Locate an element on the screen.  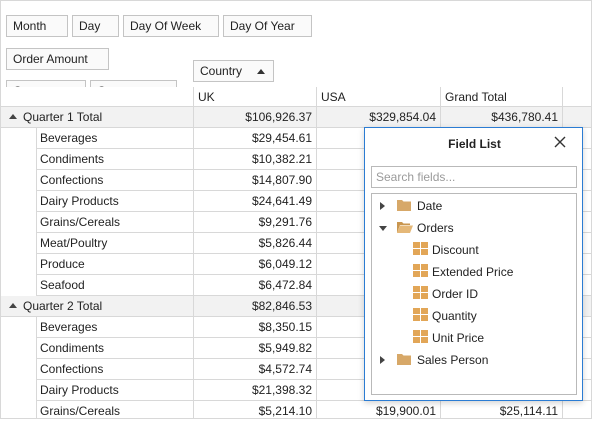
cell-uk: $82,846.53 is located at coordinates (254, 306).